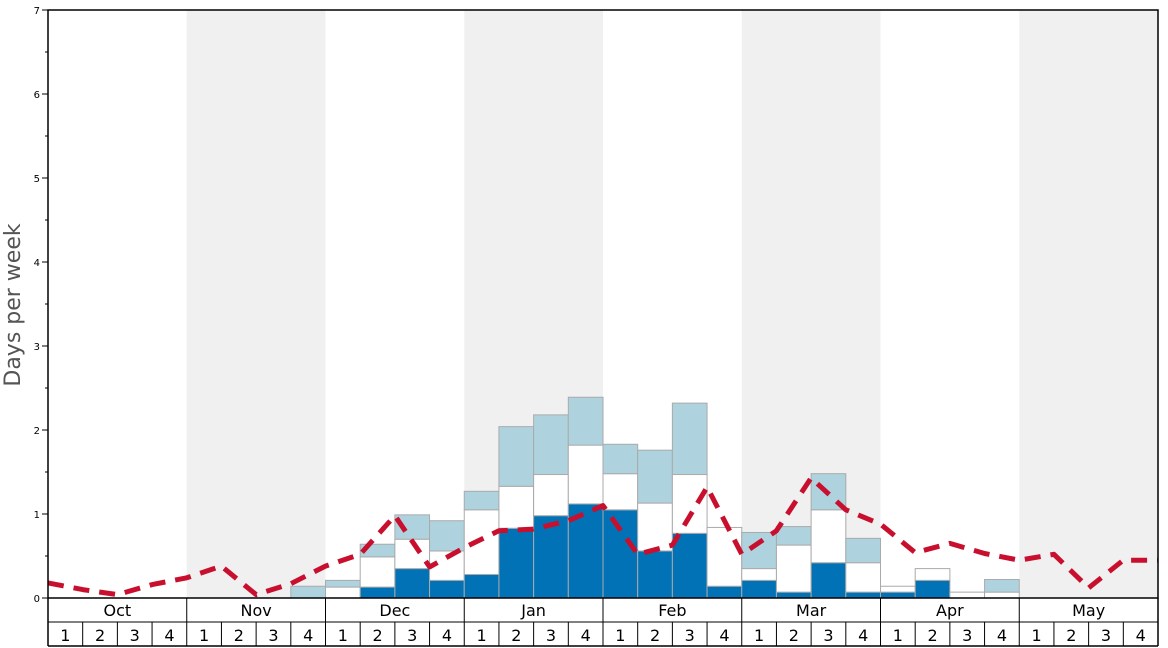 The width and height of the screenshot is (1168, 648). What do you see at coordinates (1088, 610) in the screenshot?
I see `month-label-may: May` at bounding box center [1088, 610].